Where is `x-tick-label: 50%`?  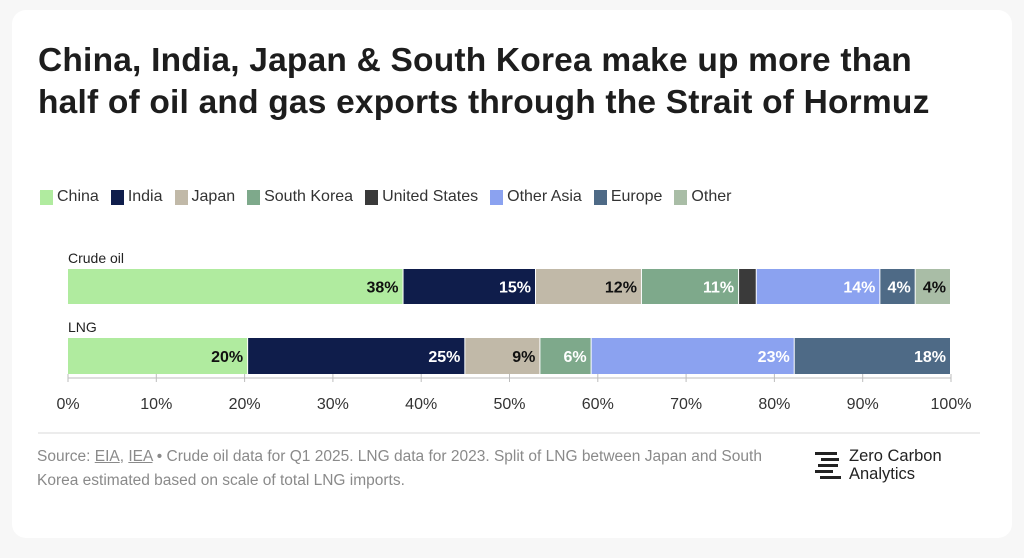
x-tick-label: 50% is located at coordinates (509, 404).